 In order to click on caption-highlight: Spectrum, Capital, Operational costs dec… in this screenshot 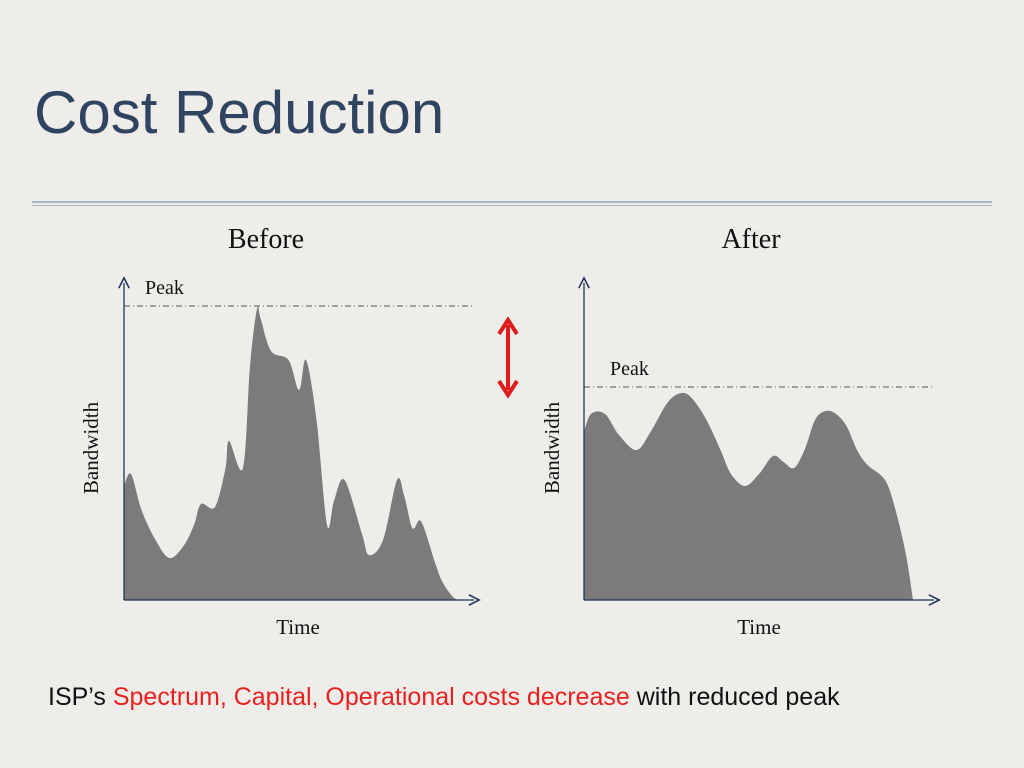, I will do `click(371, 697)`.